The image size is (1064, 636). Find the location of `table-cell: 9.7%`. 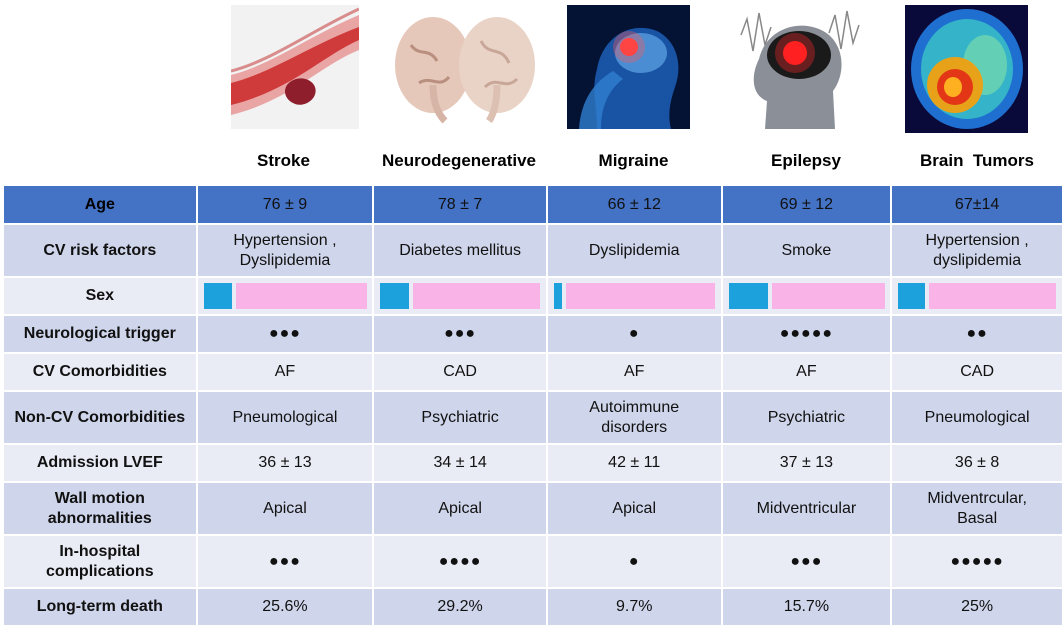

table-cell: 9.7% is located at coordinates (634, 607).